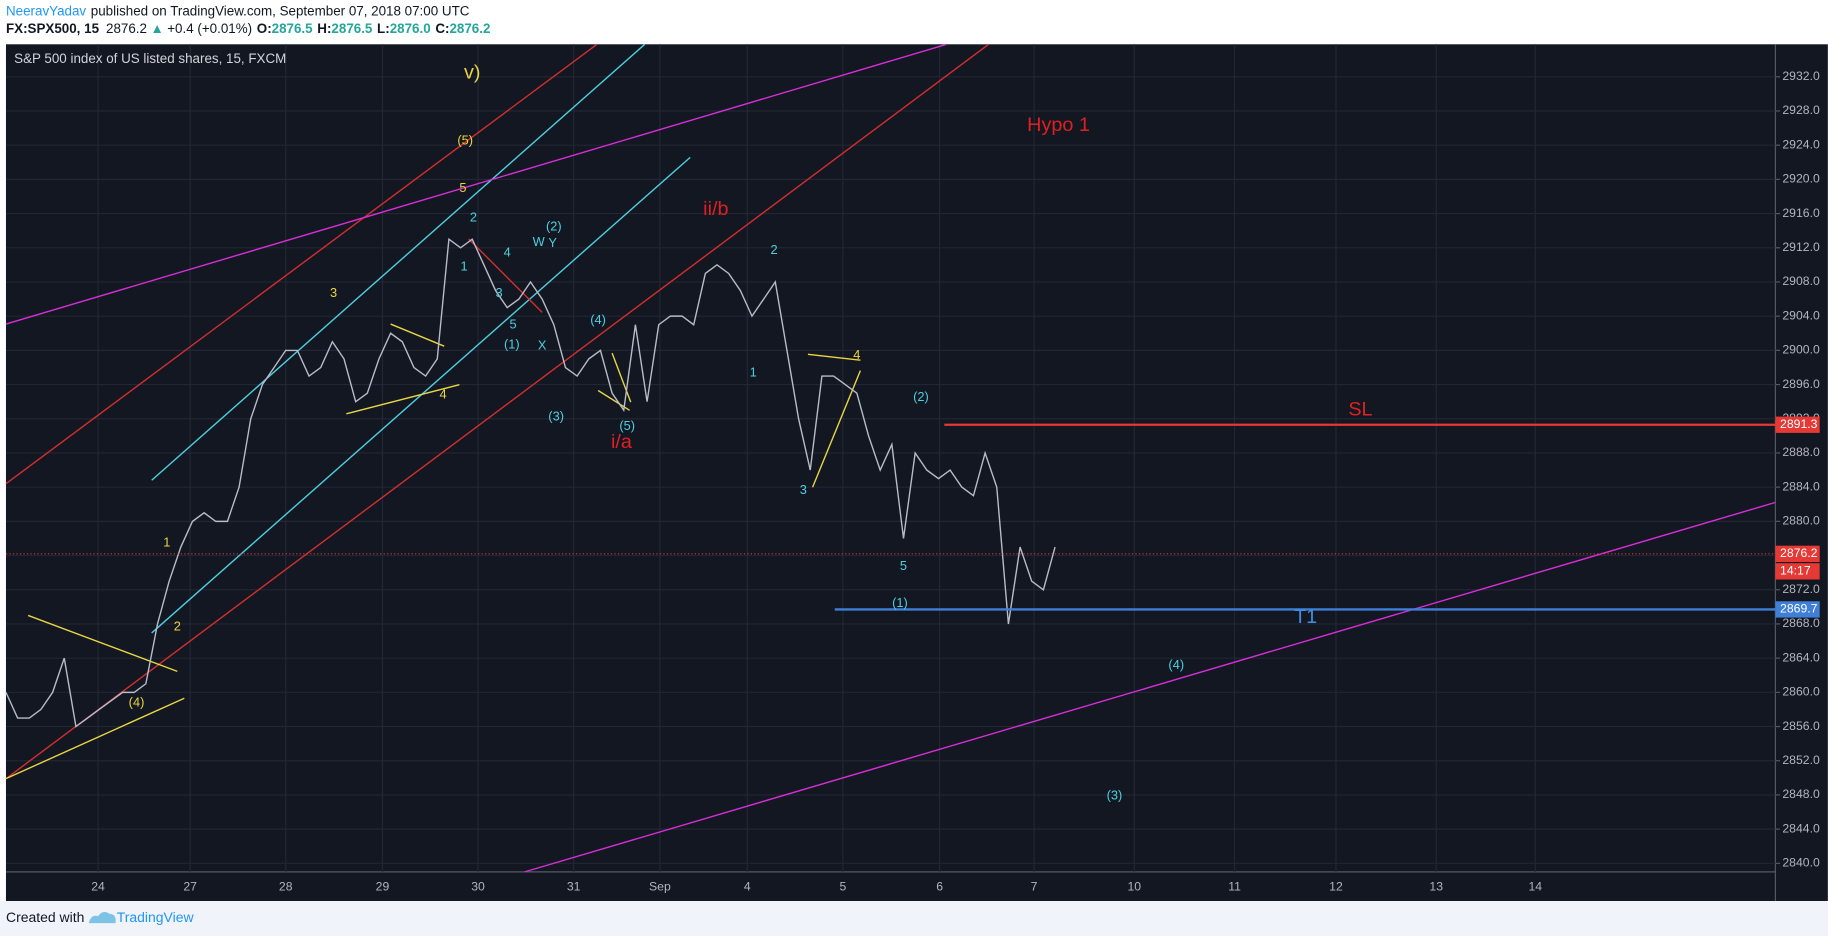 This screenshot has width=1828, height=936. What do you see at coordinates (53, 28) in the screenshot?
I see `symbol: FX:SPX500, 15` at bounding box center [53, 28].